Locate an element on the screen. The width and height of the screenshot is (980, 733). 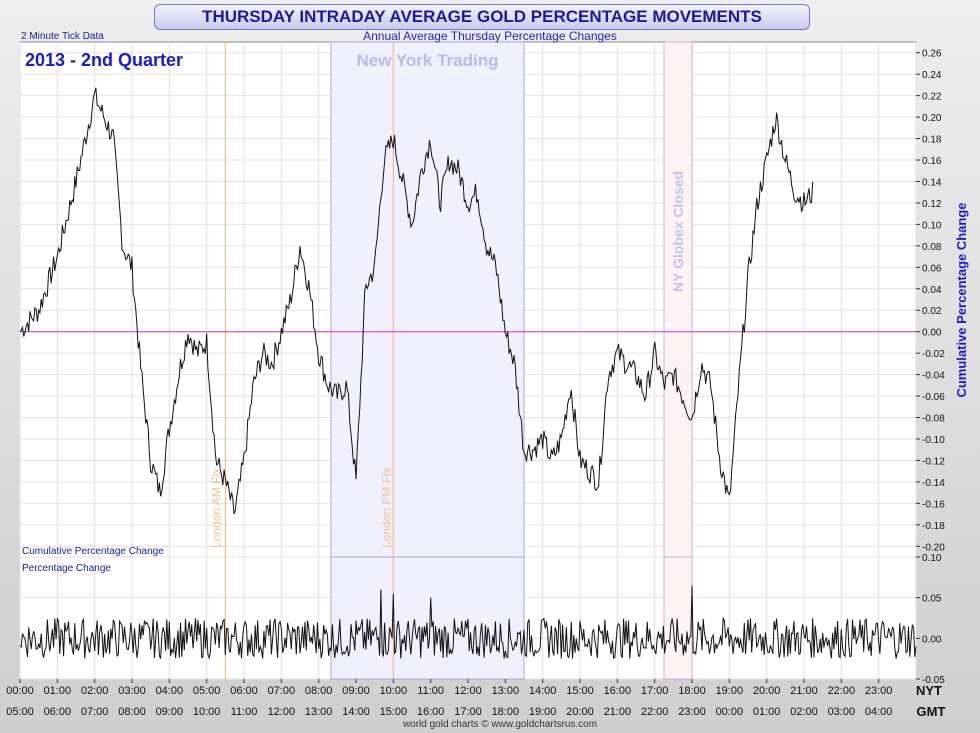
x-bottom-tick-label: 01:00 is located at coordinates (767, 712).